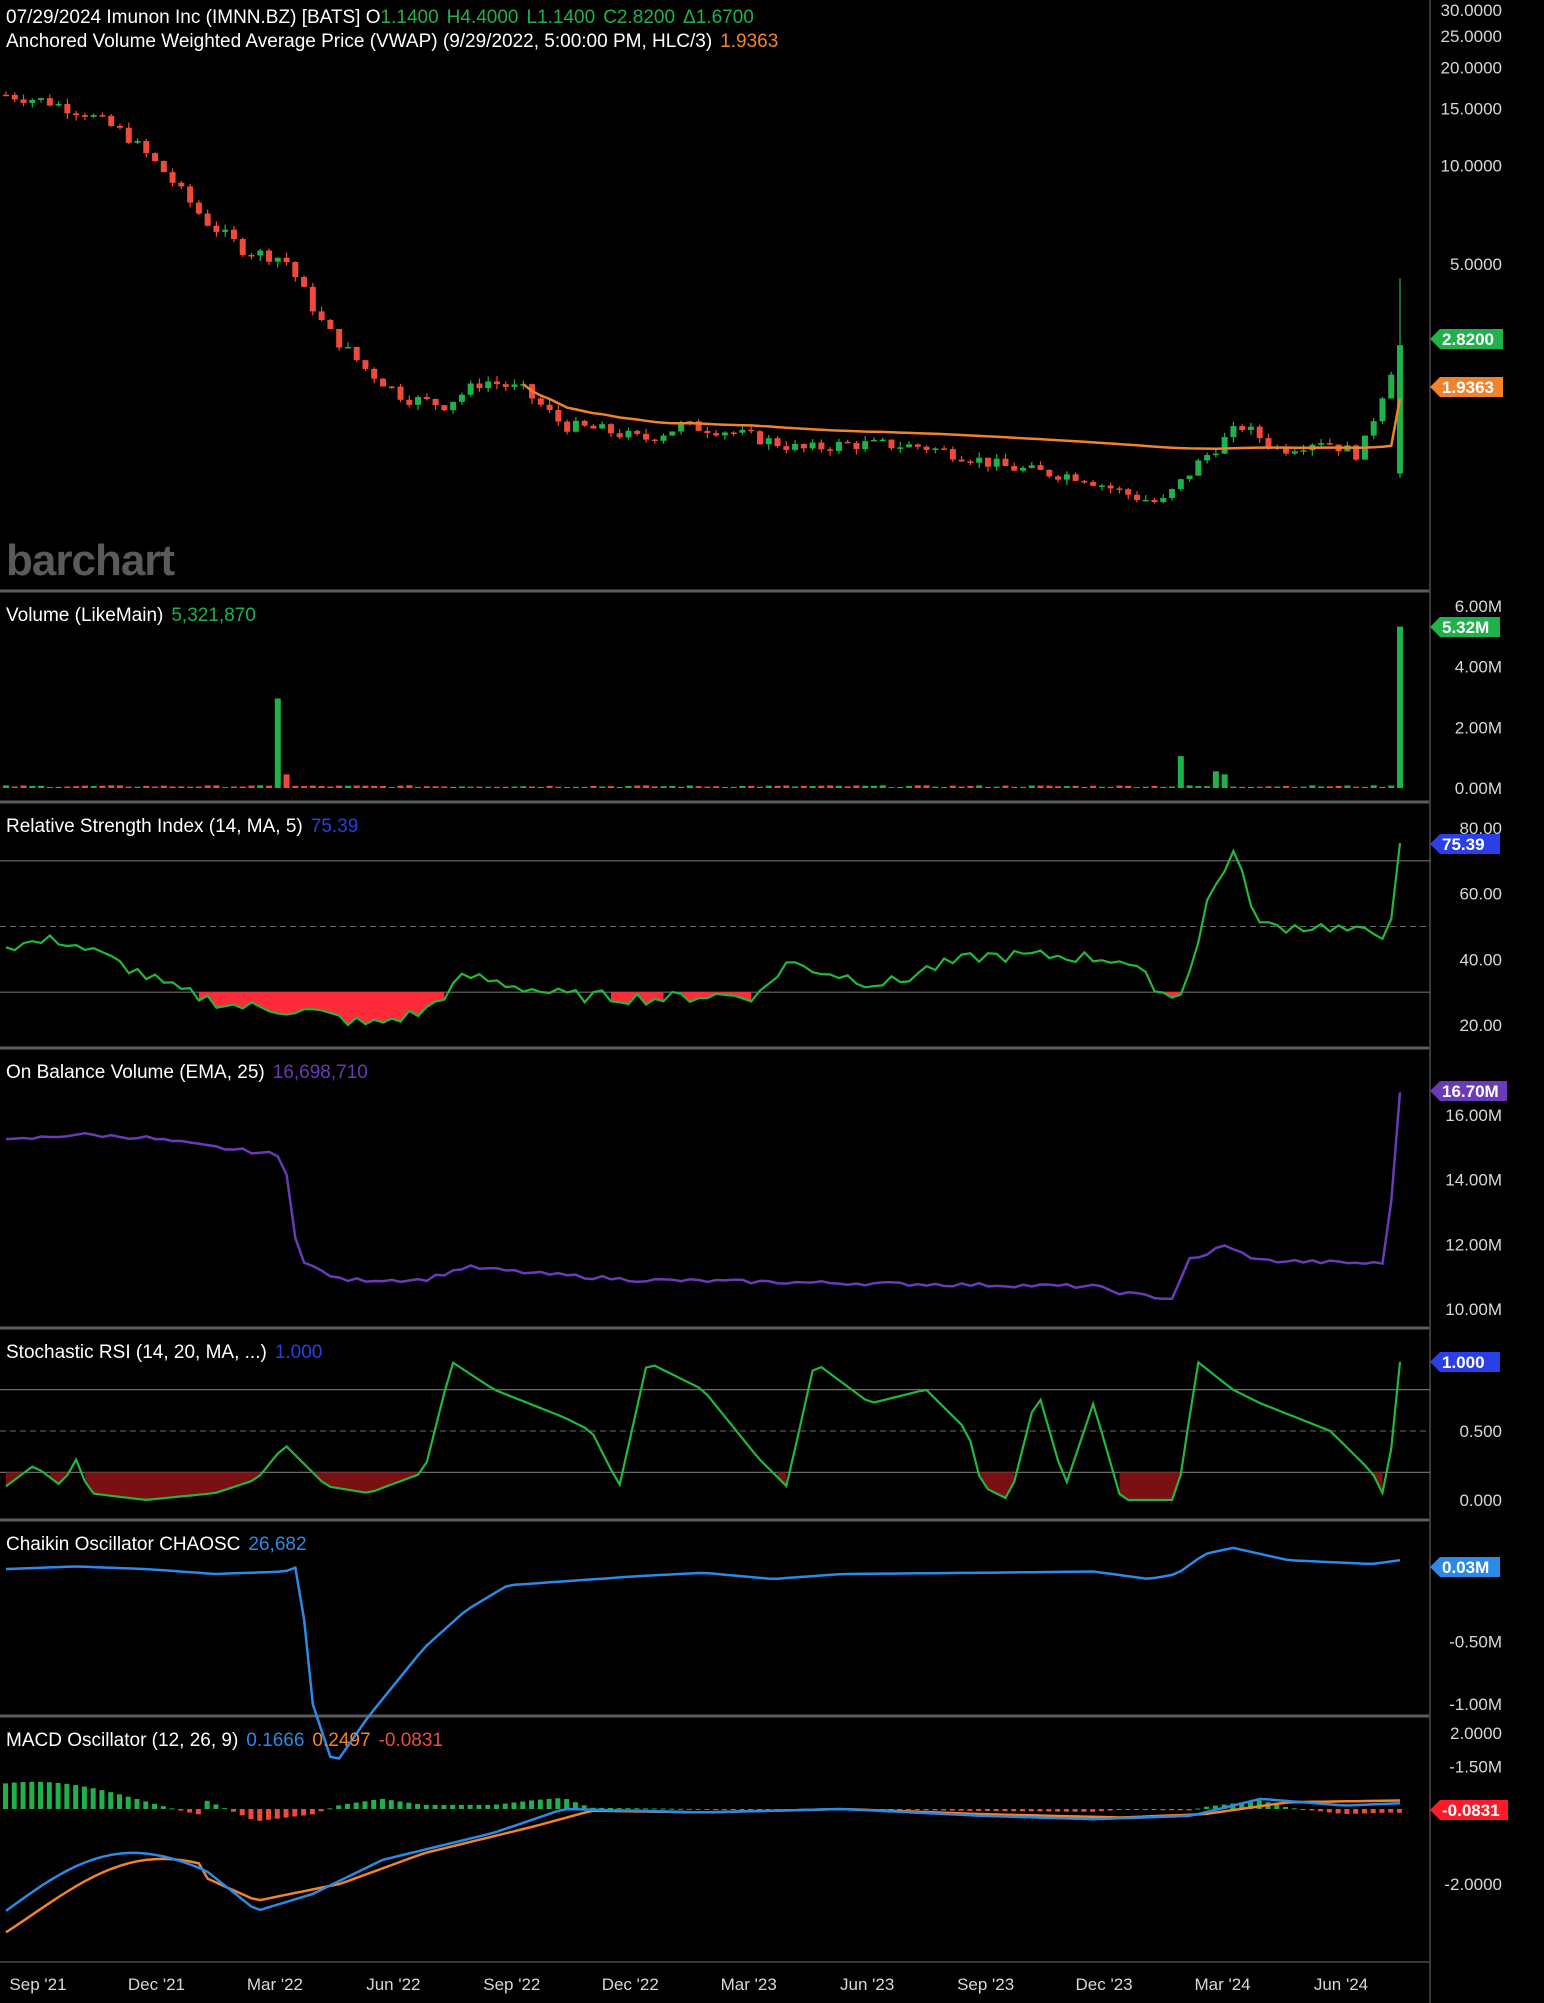  I want to click on x-tick-label: Sep '23, so click(985, 1984).